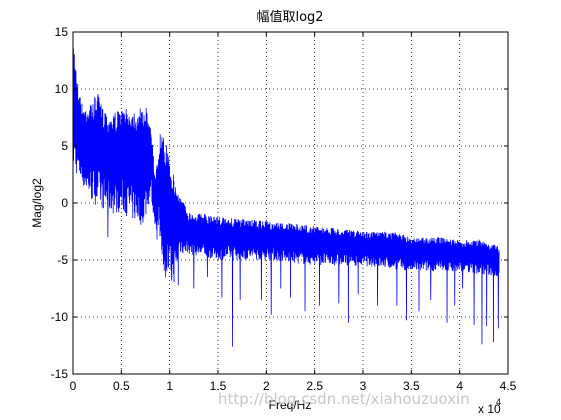  What do you see at coordinates (60, 317) in the screenshot?
I see `y-tick-label: -10` at bounding box center [60, 317].